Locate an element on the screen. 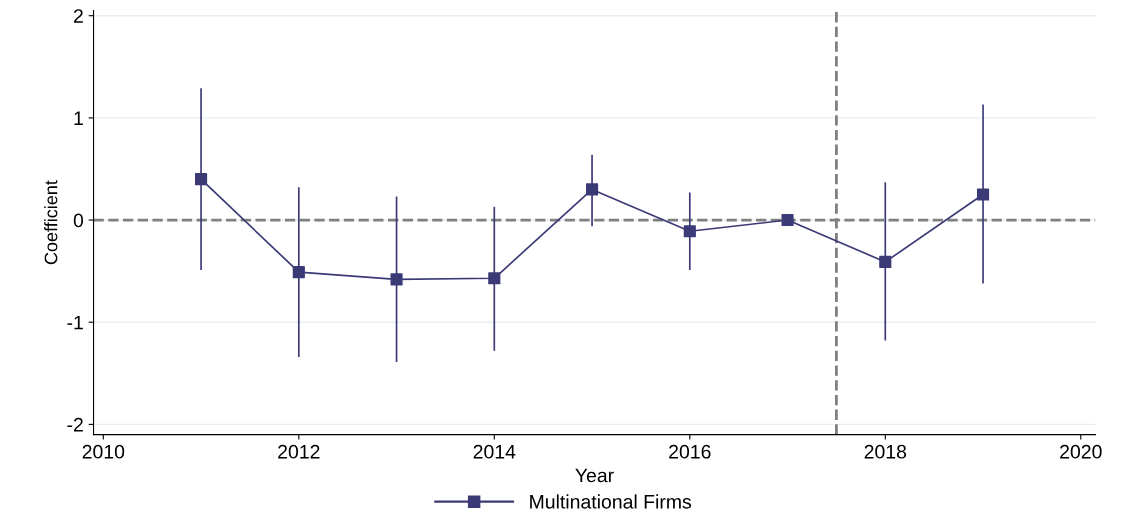 This screenshot has width=1127, height=530. y-tick-label: 1 is located at coordinates (78, 118).